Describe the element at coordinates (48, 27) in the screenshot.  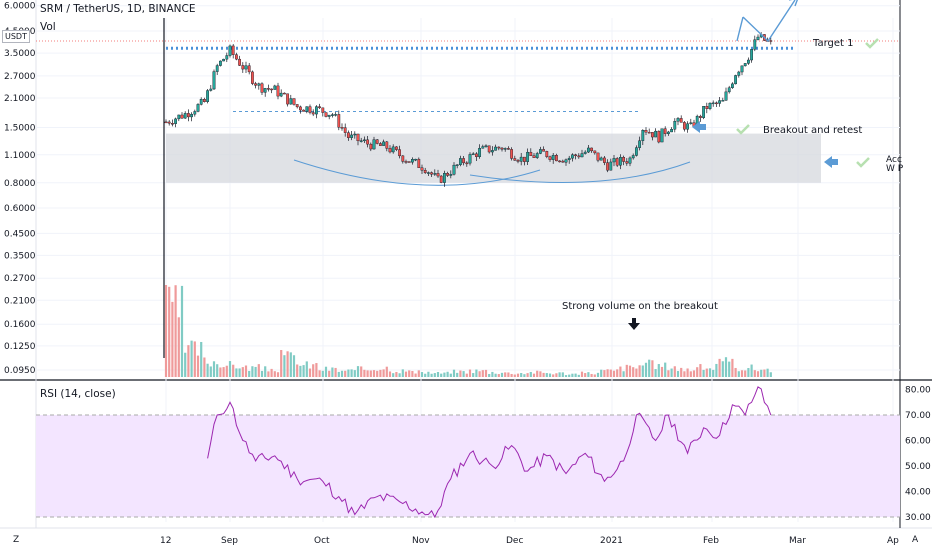
I see `volume-label: Vol` at that location.